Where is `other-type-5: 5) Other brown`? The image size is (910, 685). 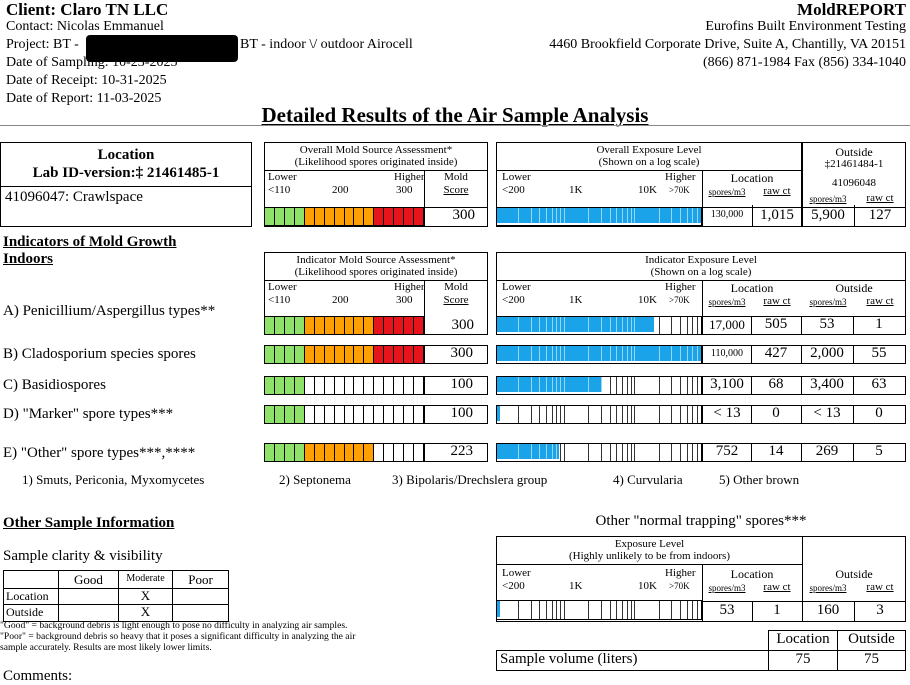
other-type-5: 5) Other brown is located at coordinates (759, 479).